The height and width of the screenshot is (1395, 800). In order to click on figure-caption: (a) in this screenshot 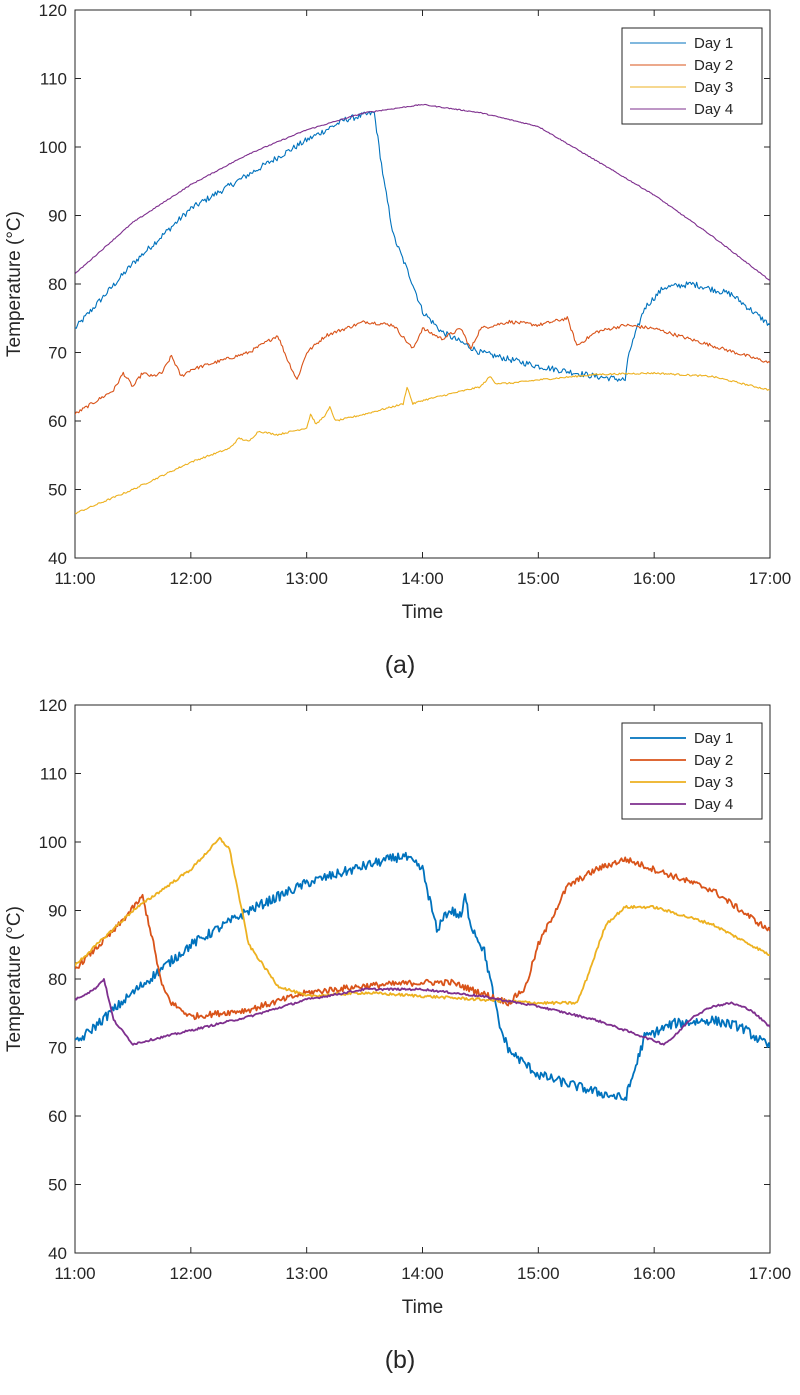, I will do `click(400, 665)`.